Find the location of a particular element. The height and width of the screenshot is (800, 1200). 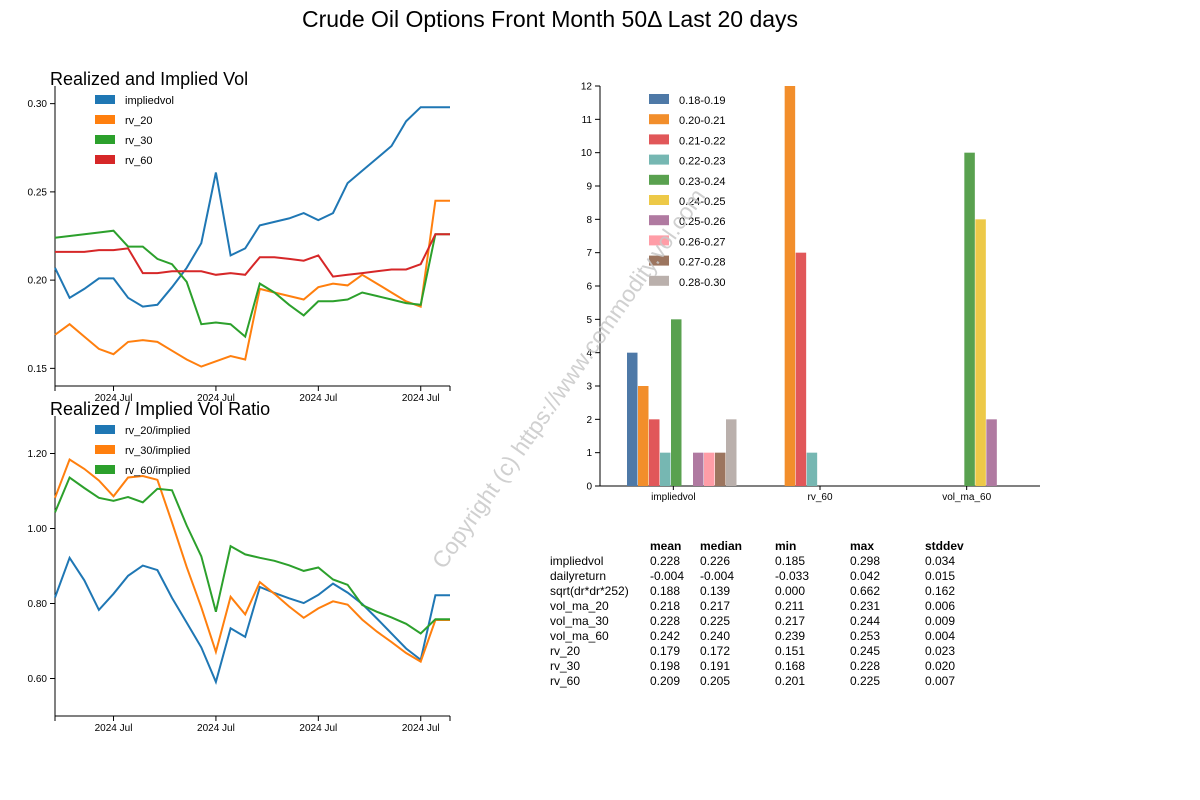

stats-row-label: rv_30 is located at coordinates (565, 666).